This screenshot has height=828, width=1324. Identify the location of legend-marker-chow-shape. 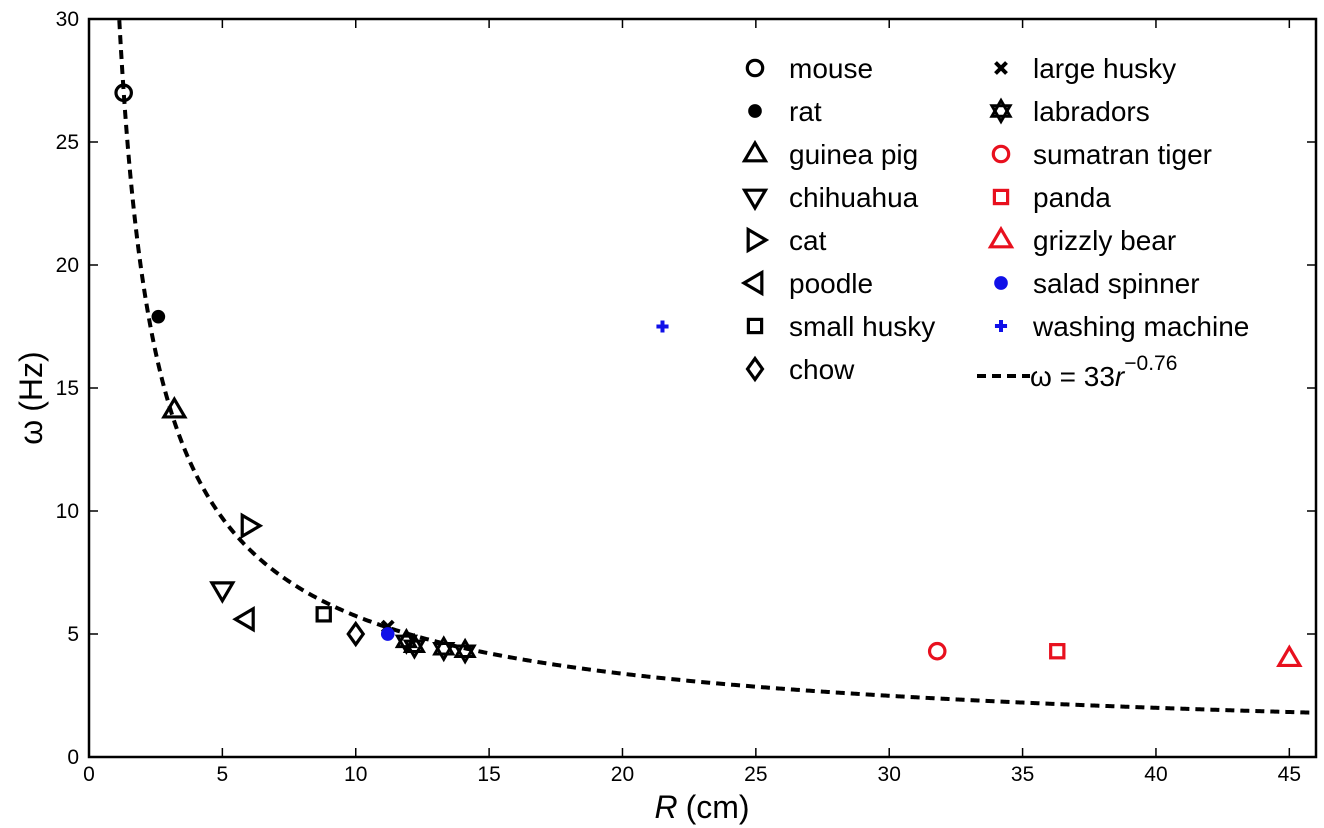
(755, 369).